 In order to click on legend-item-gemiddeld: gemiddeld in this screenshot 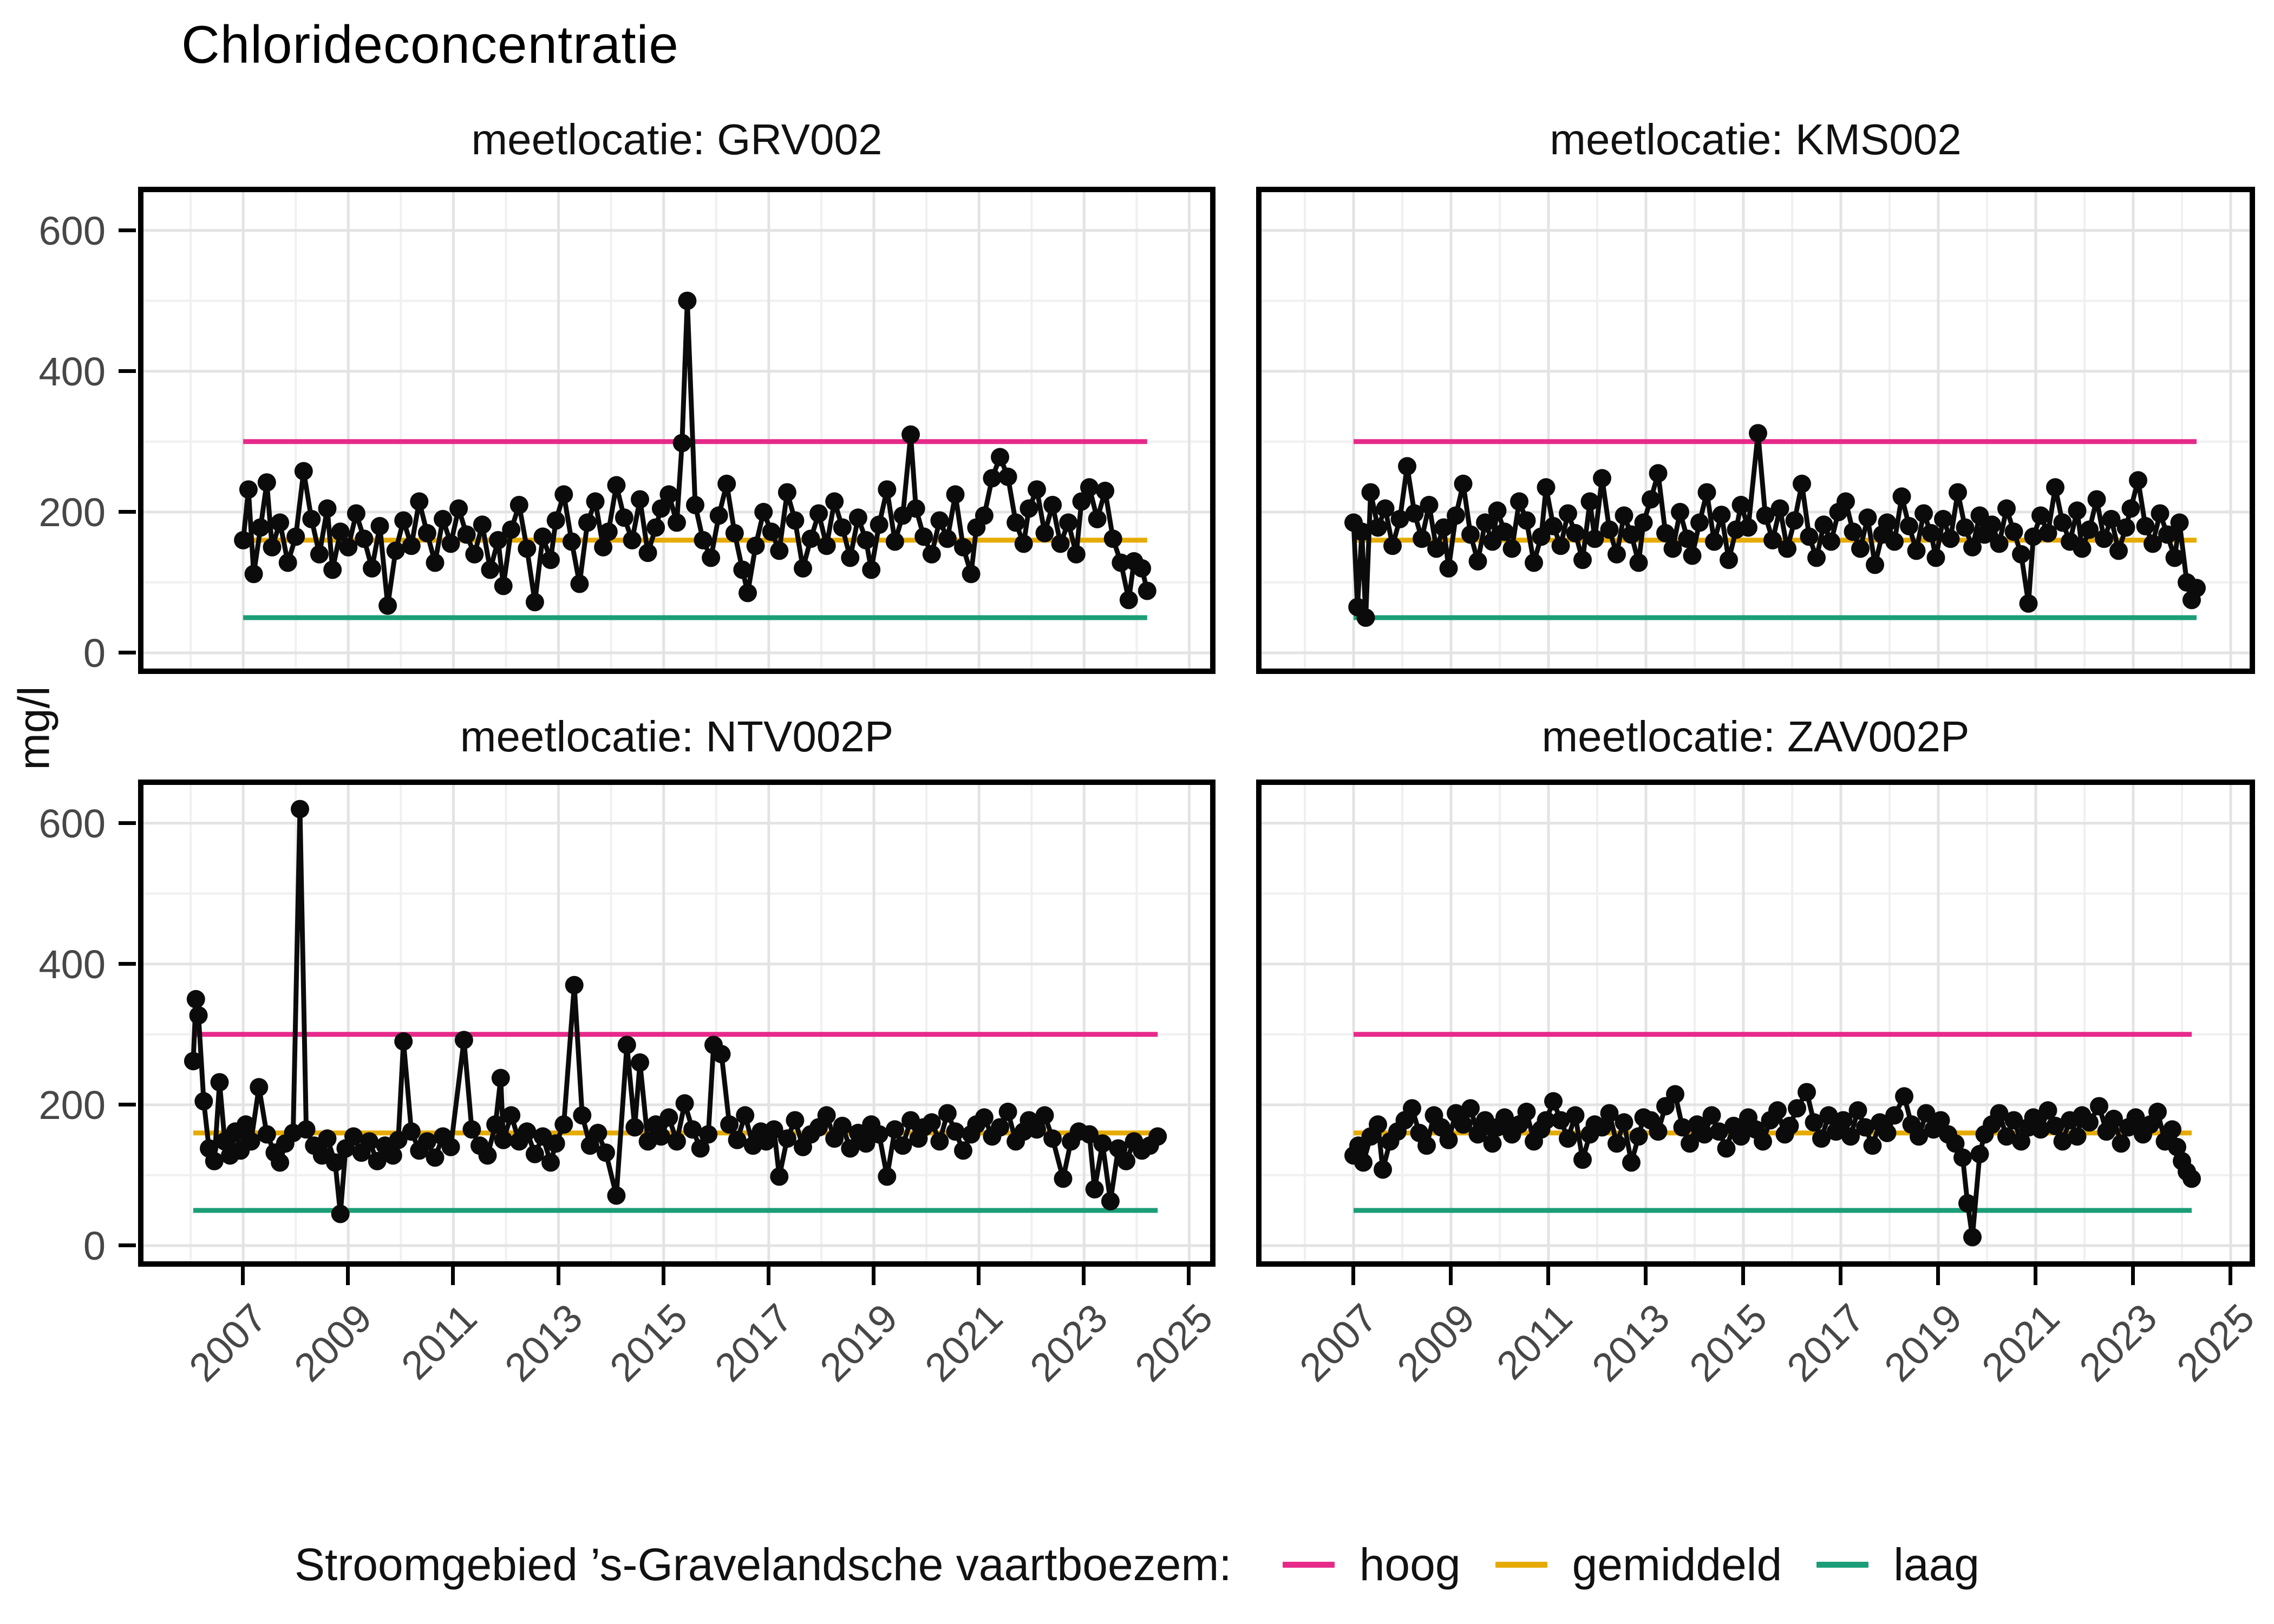, I will do `click(1639, 1564)`.